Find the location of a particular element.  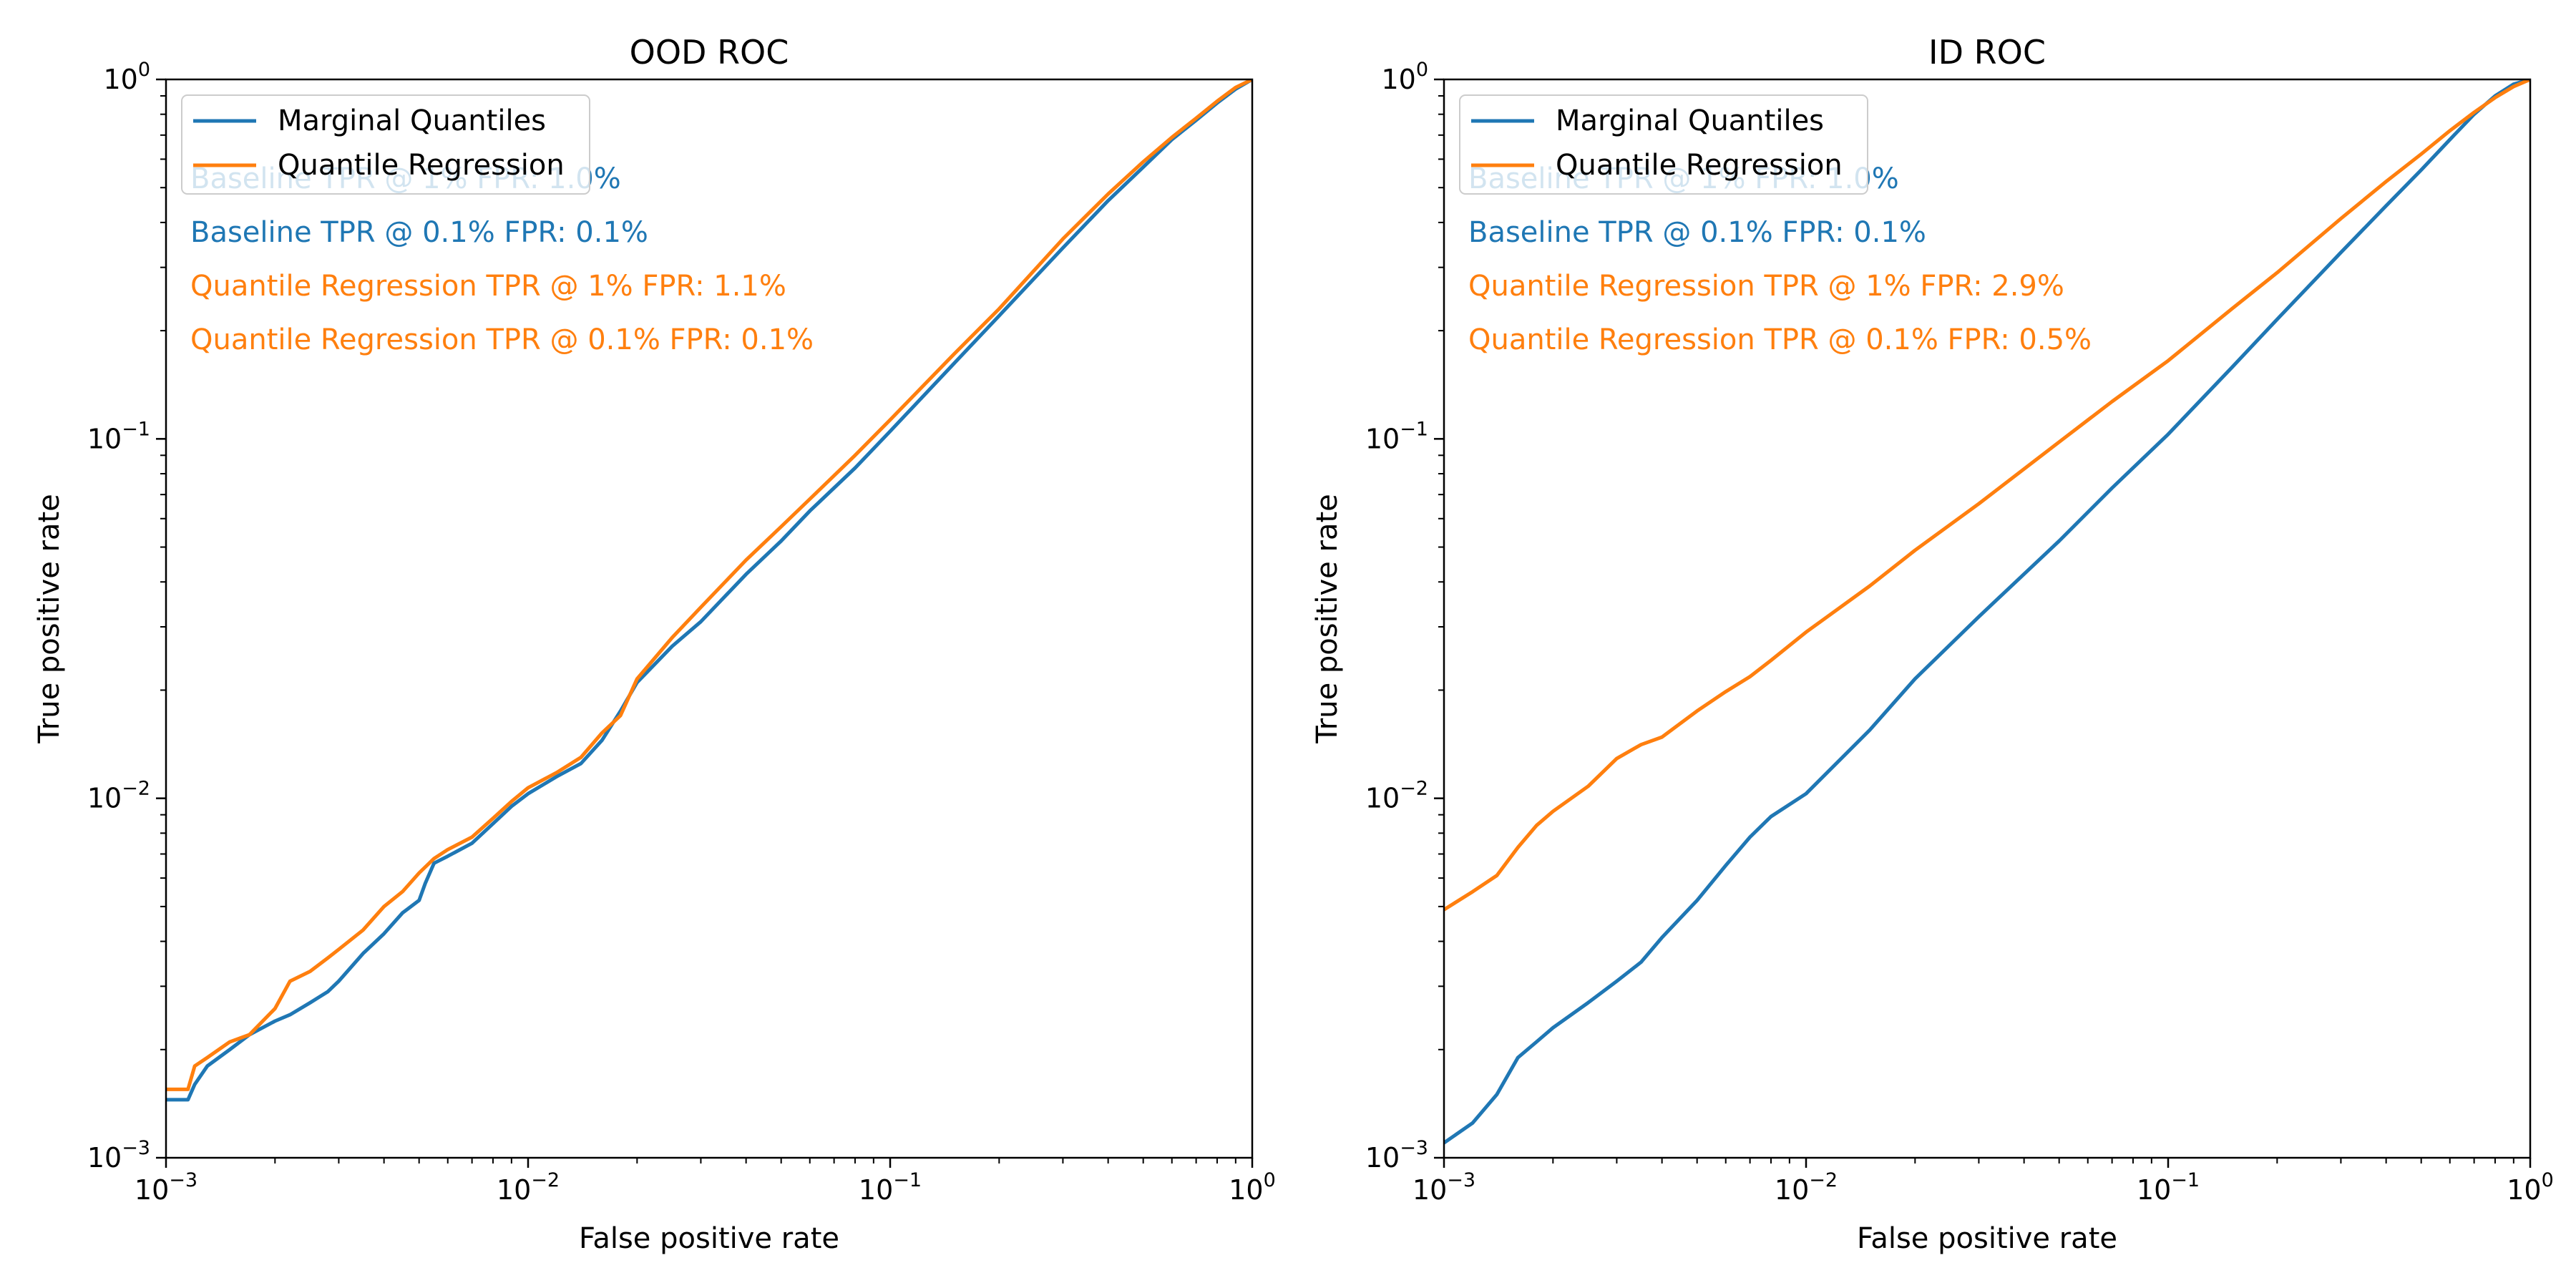

chart-title: OOD ROC is located at coordinates (709, 52).